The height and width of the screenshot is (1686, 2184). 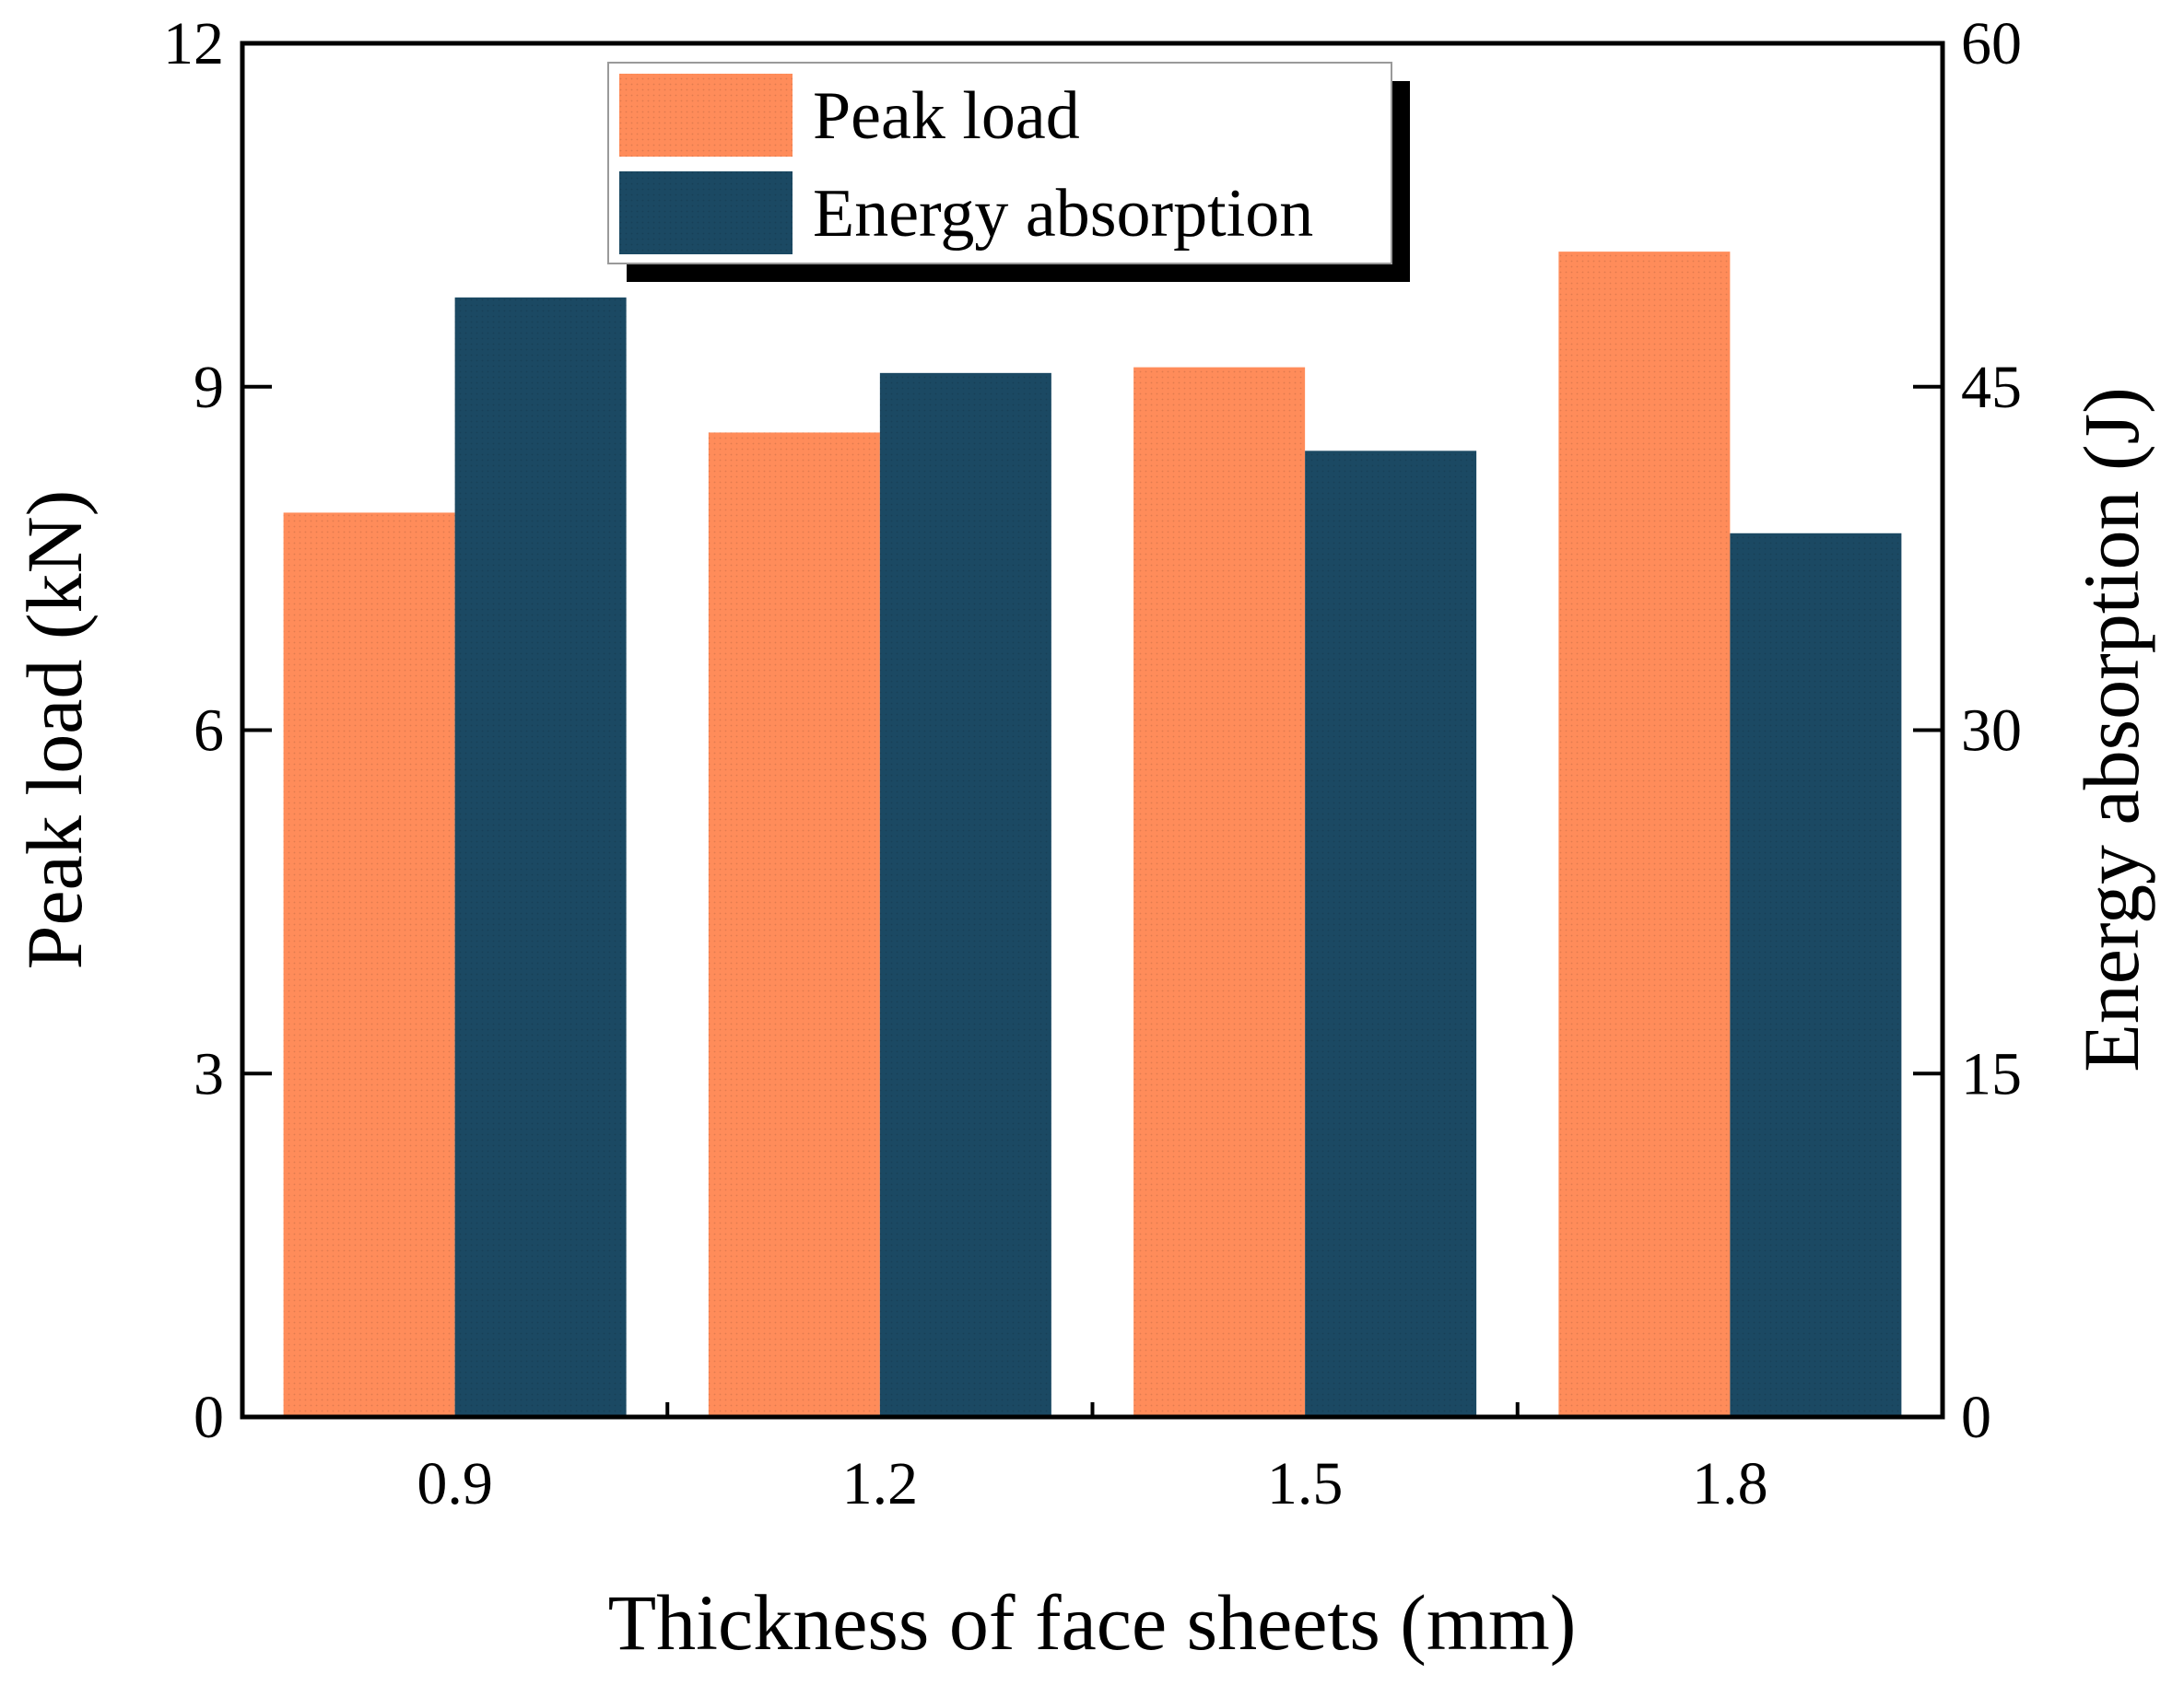 I want to click on x-tick-label: 1.5, so click(x=1305, y=1483).